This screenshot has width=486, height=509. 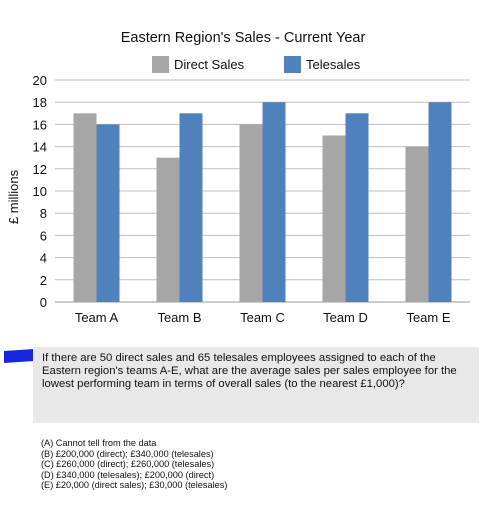 I want to click on x-tick-label: Team E, so click(x=428, y=317).